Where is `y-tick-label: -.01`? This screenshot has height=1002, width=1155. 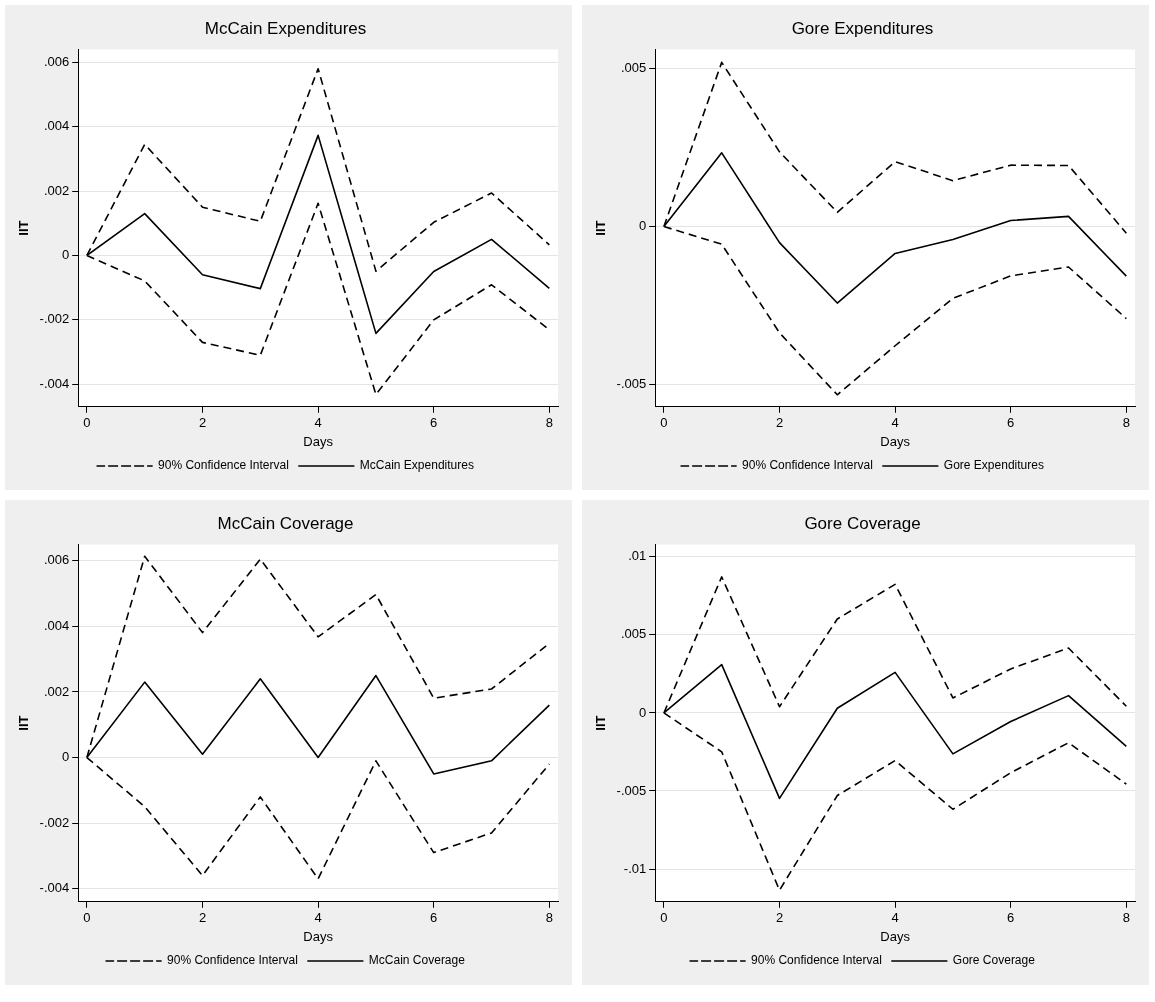
y-tick-label: -.01 is located at coordinates (635, 868).